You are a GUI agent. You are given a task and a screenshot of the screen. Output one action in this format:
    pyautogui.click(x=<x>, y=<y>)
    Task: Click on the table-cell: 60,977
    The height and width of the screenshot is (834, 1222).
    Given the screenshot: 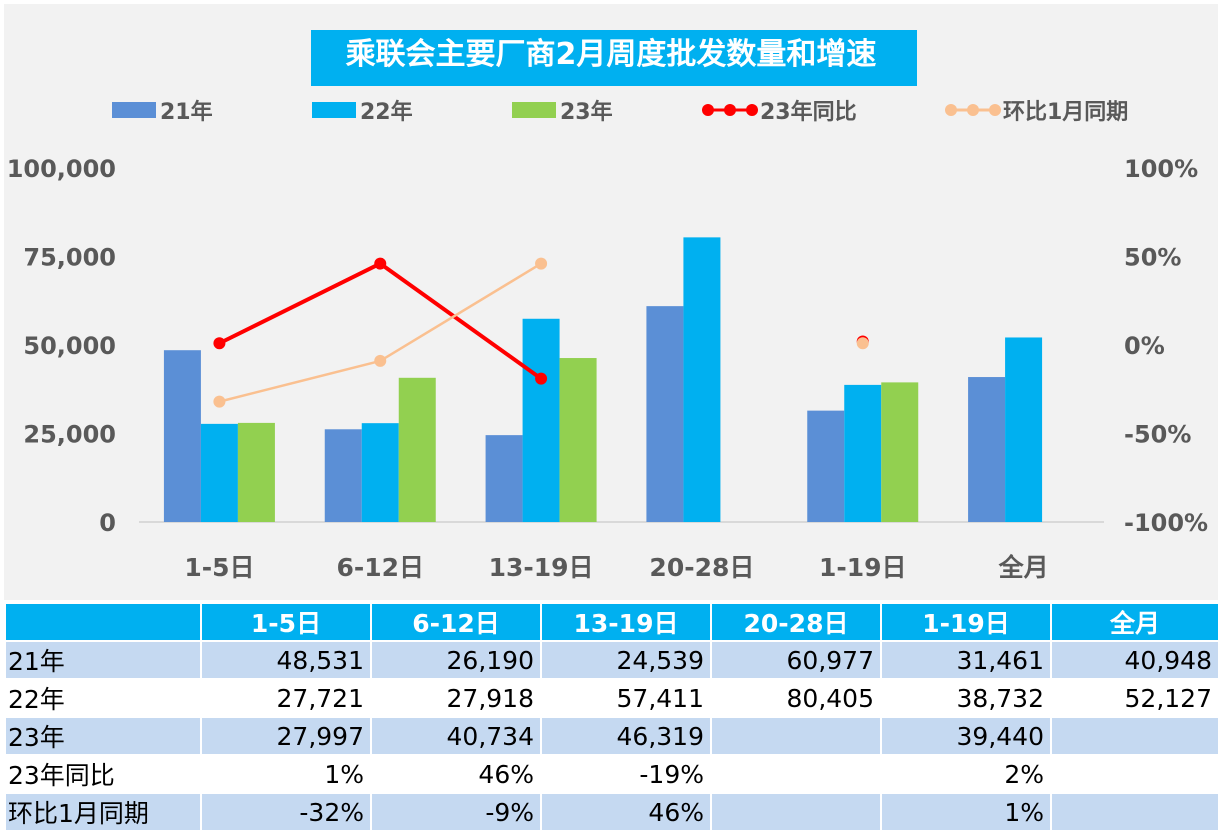 What is the action you would take?
    pyautogui.click(x=796, y=660)
    